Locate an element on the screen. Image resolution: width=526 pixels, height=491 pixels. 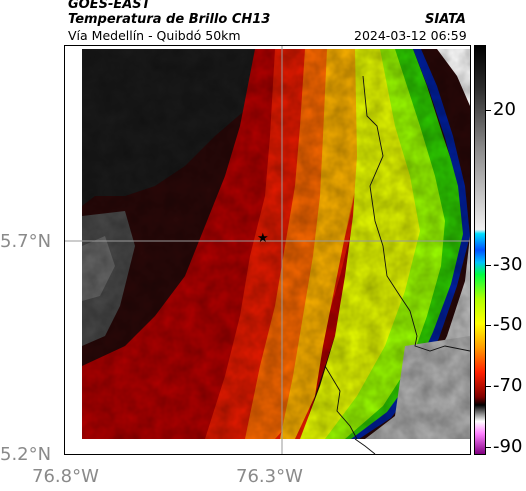
department-border is located at coordinates (416, 213).